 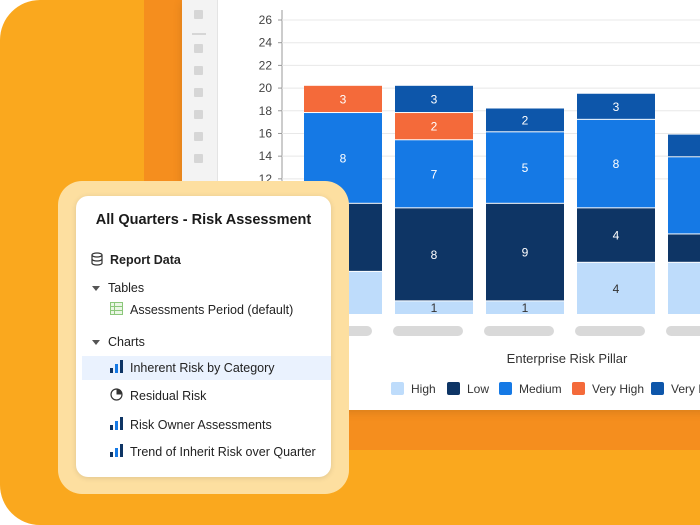 What do you see at coordinates (423, 389) in the screenshot?
I see `legend-label: High` at bounding box center [423, 389].